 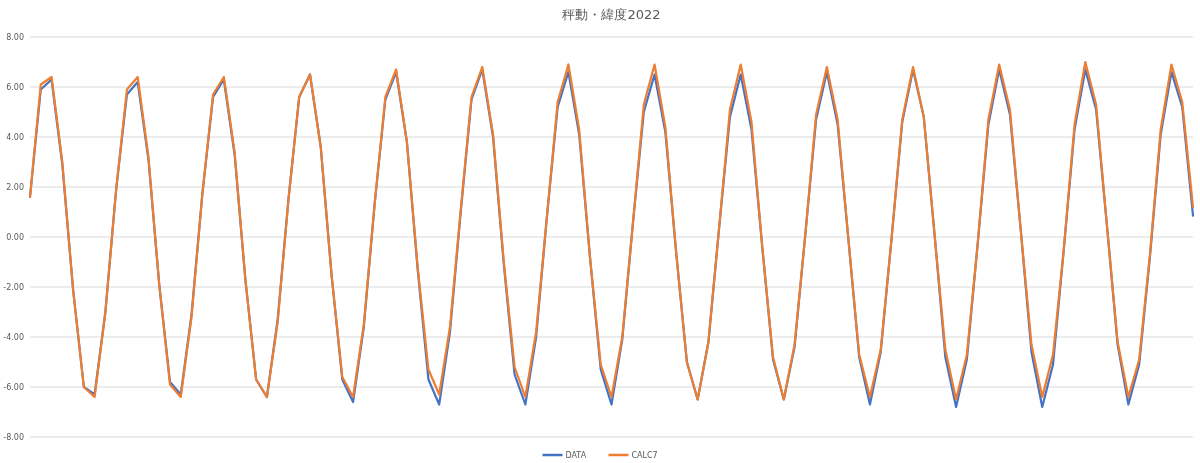 I want to click on y-tick-label: -4.00, so click(x=13, y=337).